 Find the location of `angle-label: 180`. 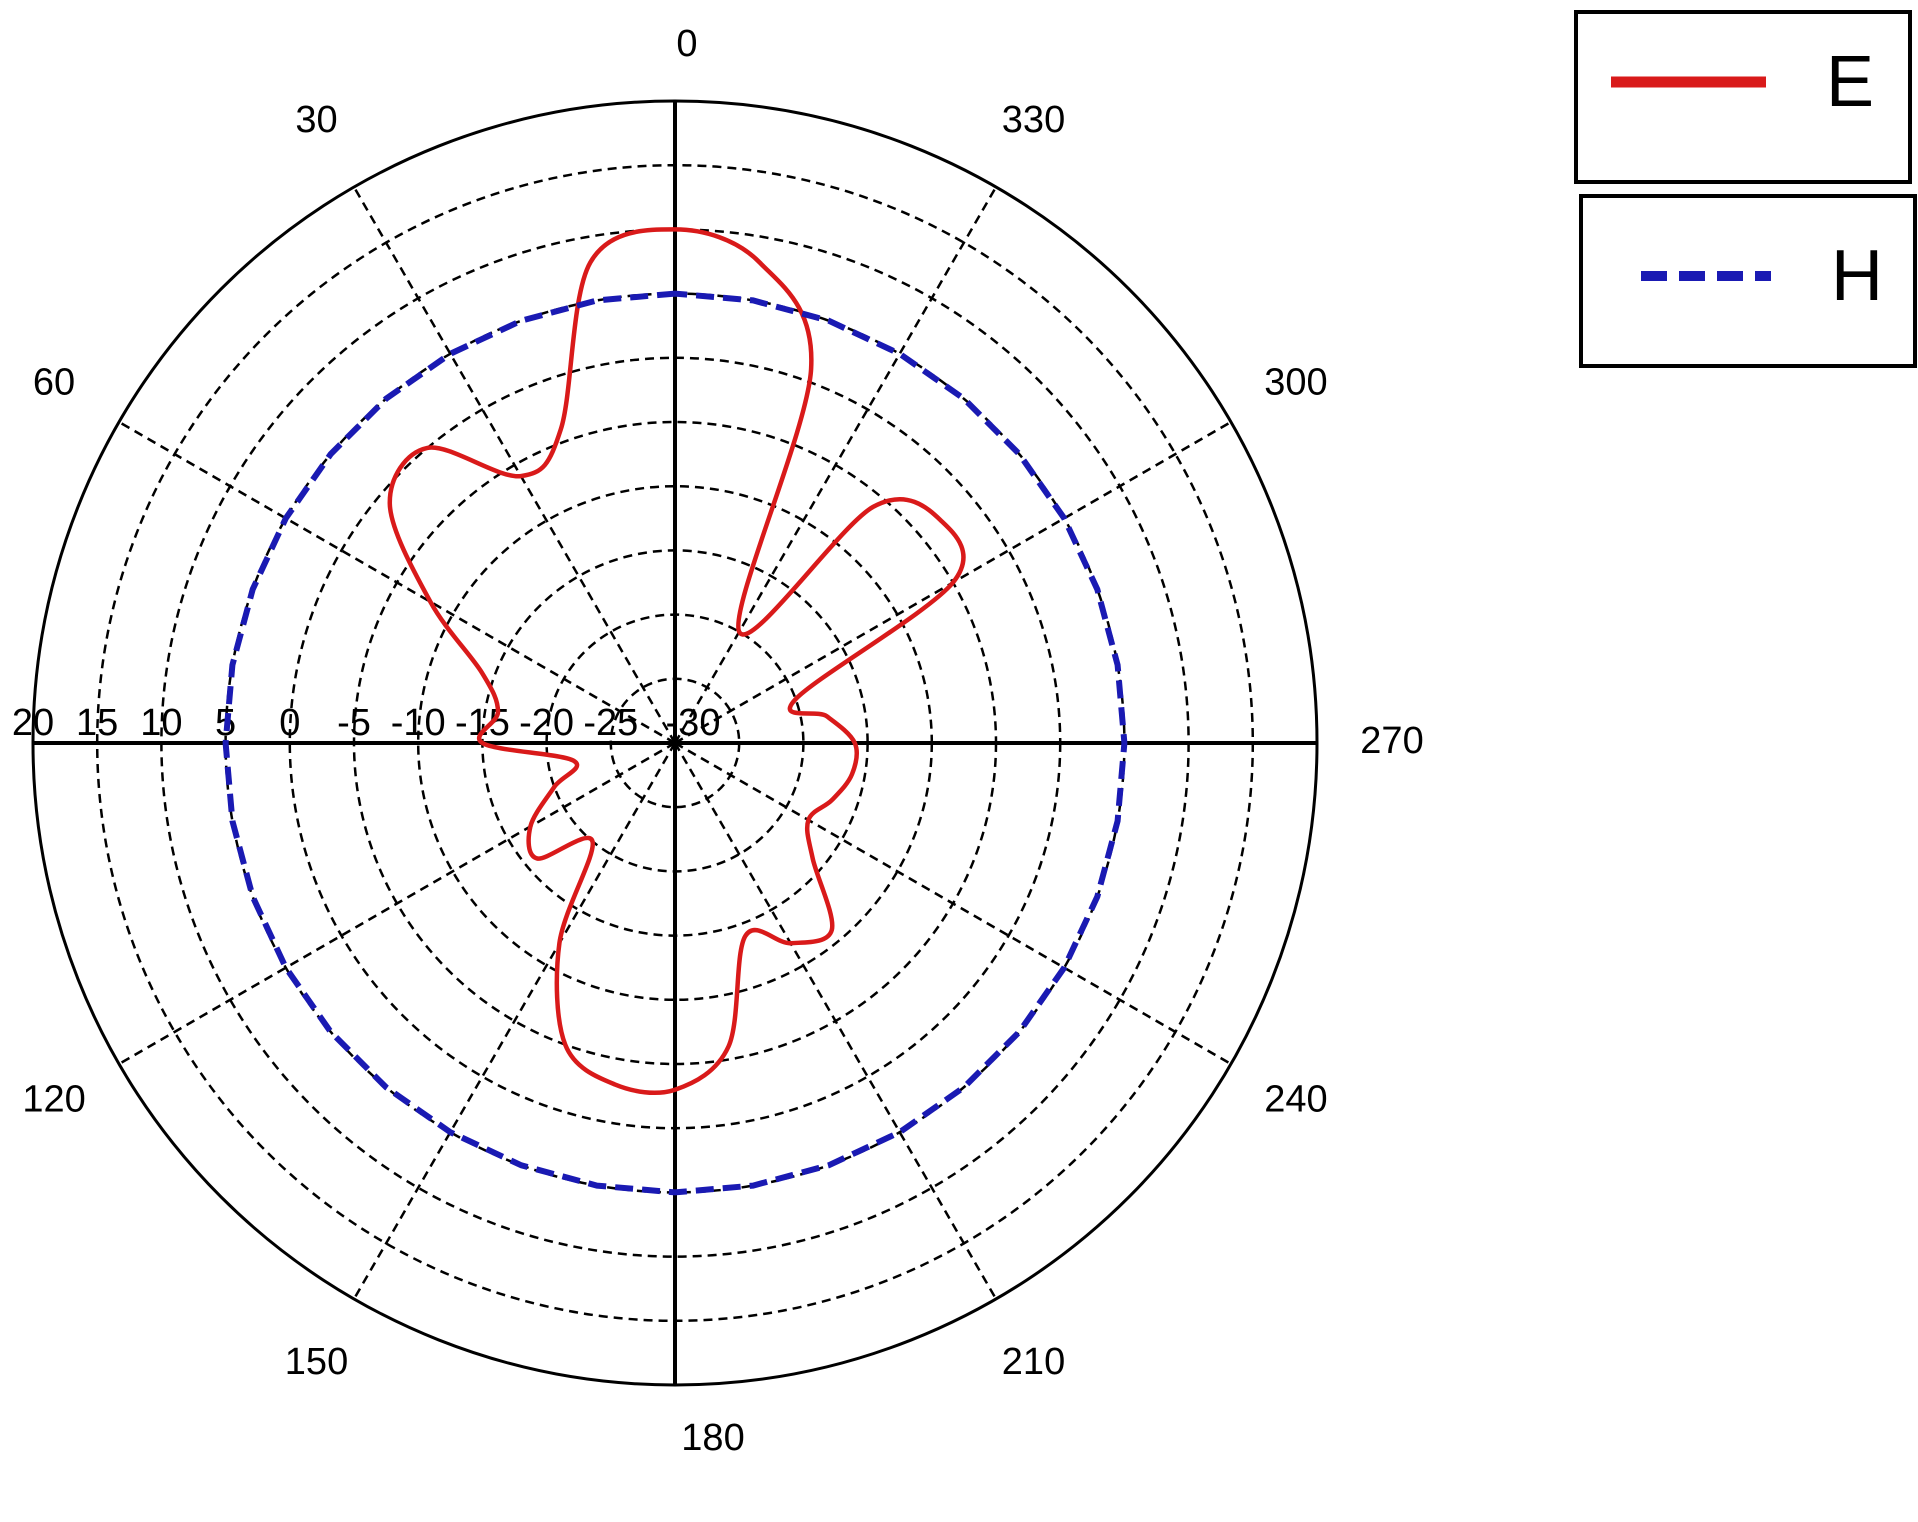

angle-label: 180 is located at coordinates (712, 1438).